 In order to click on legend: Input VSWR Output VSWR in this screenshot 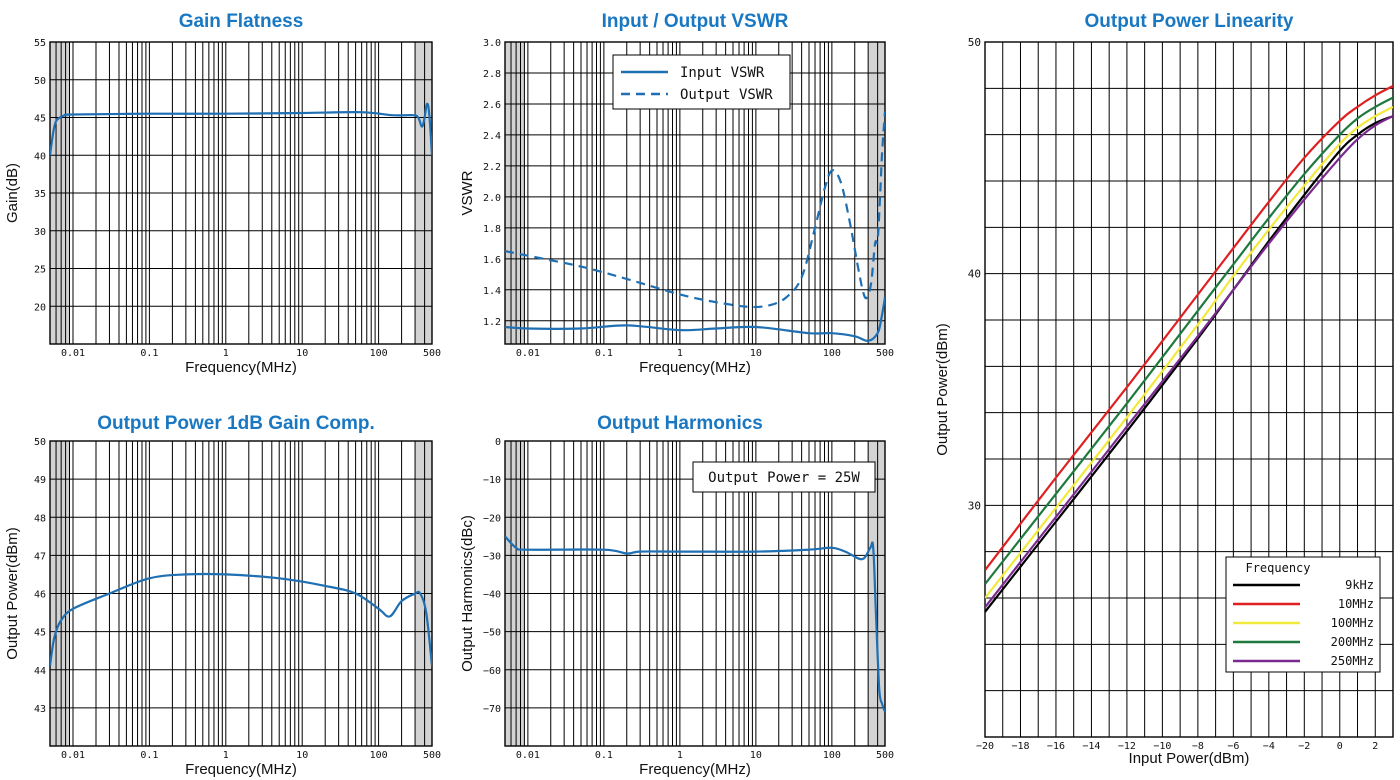, I will do `click(701, 82)`.